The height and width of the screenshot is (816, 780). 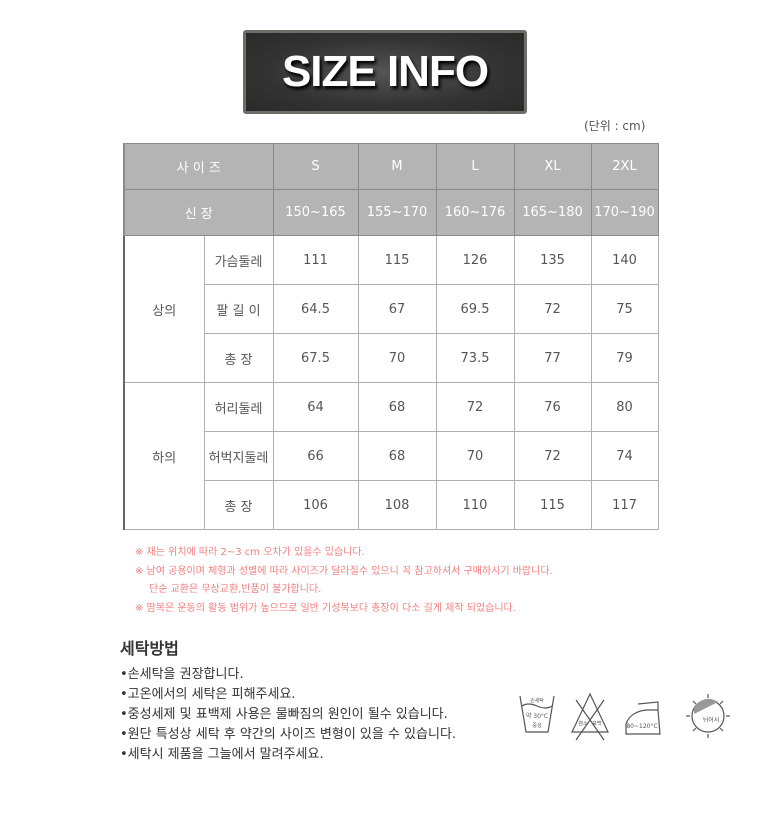 I want to click on svg-text: 뉘어서, so click(x=711, y=720).